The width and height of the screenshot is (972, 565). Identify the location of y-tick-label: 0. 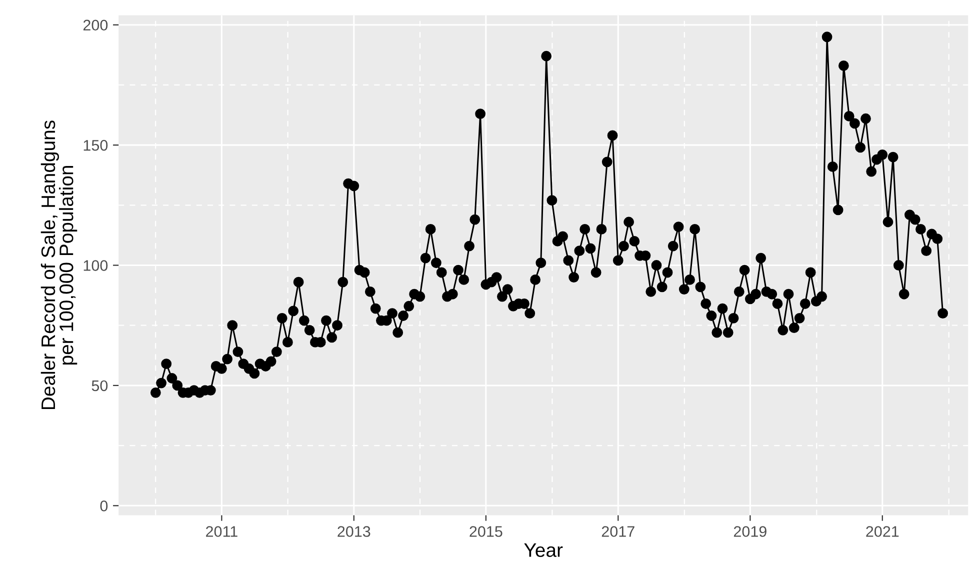
(104, 506).